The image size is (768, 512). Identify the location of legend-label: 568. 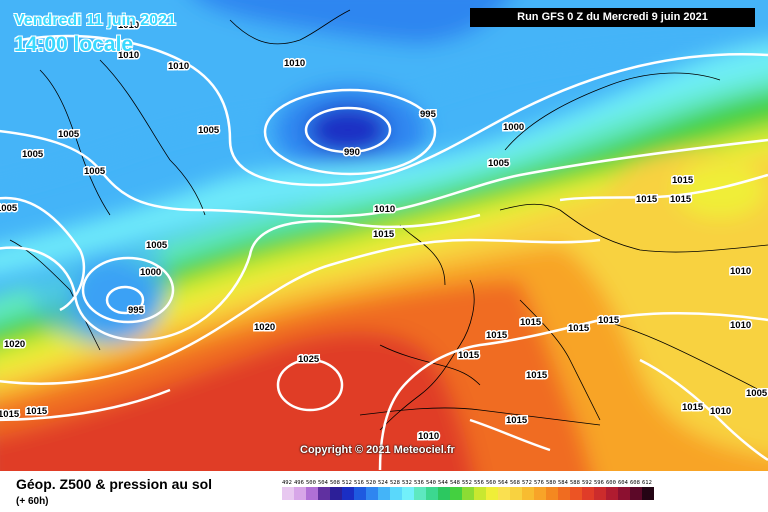
(515, 483).